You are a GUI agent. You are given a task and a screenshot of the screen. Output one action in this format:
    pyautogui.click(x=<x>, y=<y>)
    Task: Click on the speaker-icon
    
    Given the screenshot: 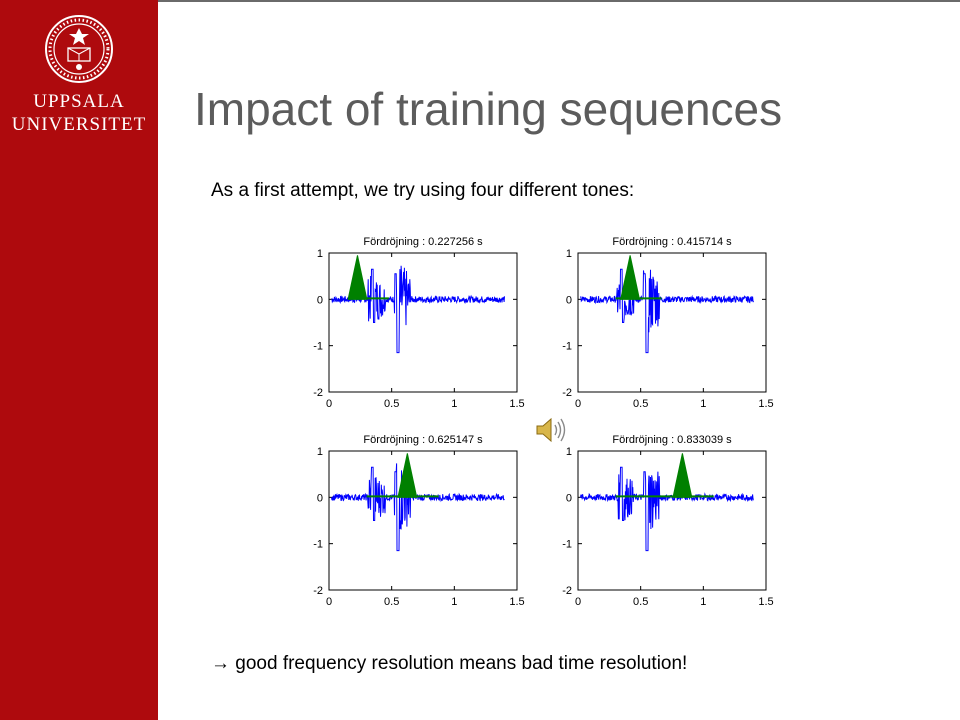 What is the action you would take?
    pyautogui.click(x=551, y=430)
    